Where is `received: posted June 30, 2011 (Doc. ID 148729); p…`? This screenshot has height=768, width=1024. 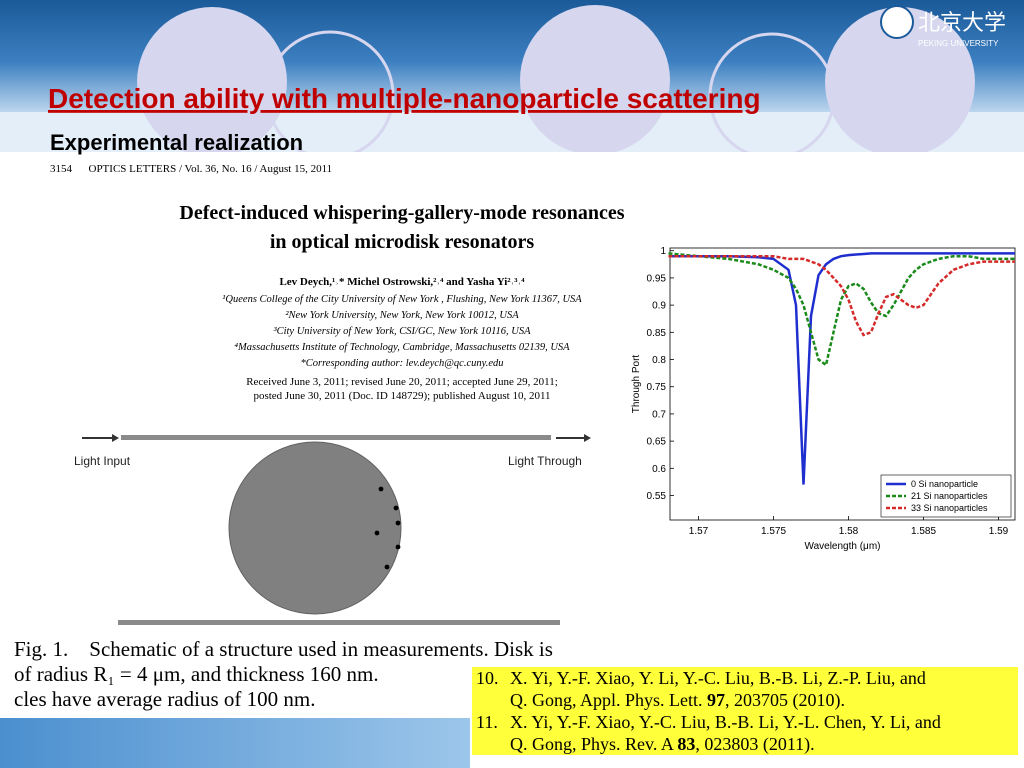
received: posted June 30, 2011 (Doc. ID 148729); p… is located at coordinates (401, 396).